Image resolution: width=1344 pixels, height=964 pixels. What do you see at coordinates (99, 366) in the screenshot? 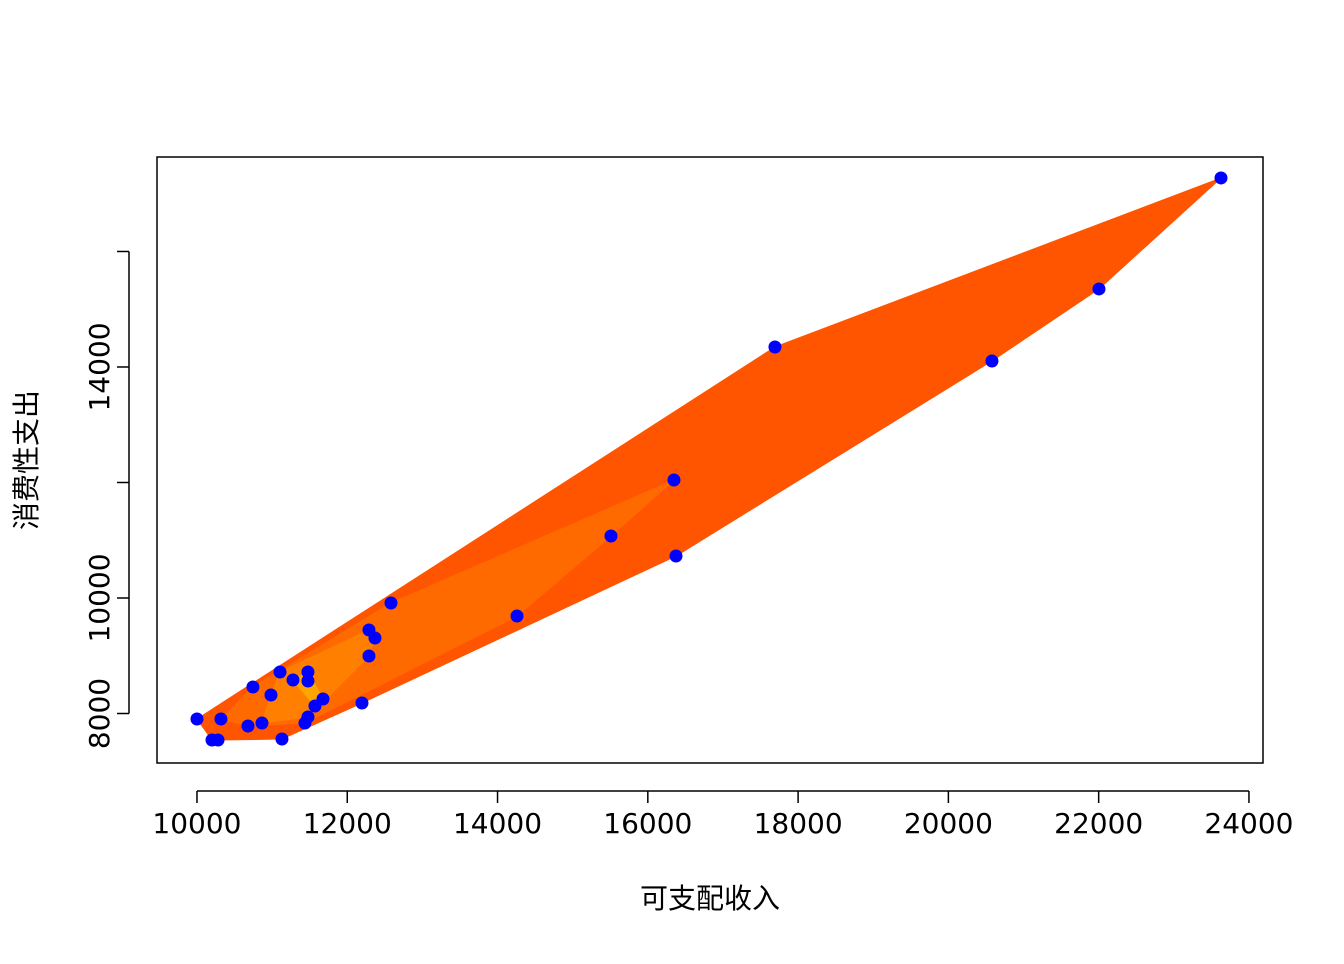
I see `y-tick-label: 14000` at bounding box center [99, 366].